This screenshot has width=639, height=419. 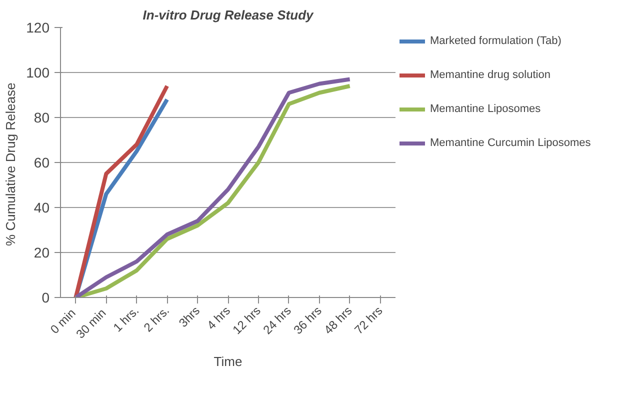 What do you see at coordinates (156, 319) in the screenshot?
I see `x-tick-label: 2 hrs.` at bounding box center [156, 319].